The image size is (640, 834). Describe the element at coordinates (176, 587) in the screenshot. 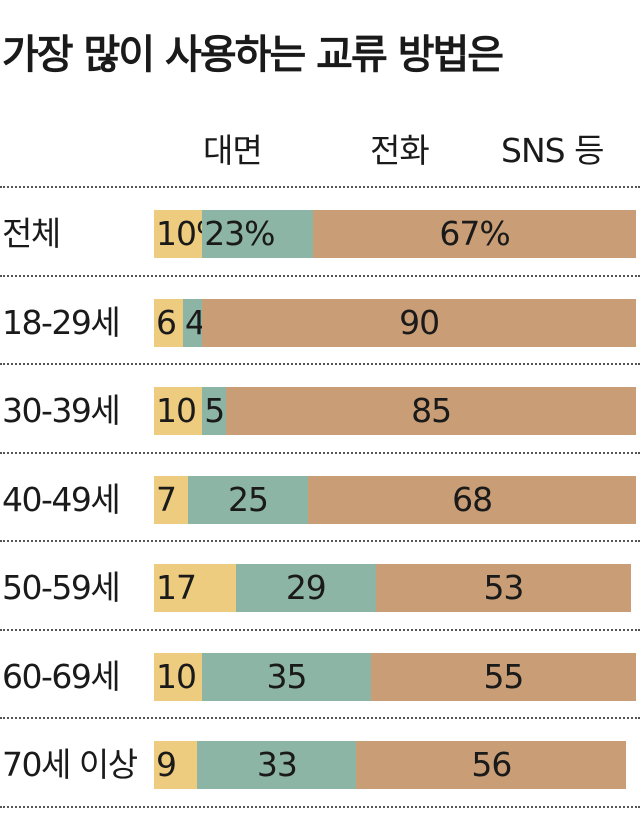

I see `data-label: 17` at that location.